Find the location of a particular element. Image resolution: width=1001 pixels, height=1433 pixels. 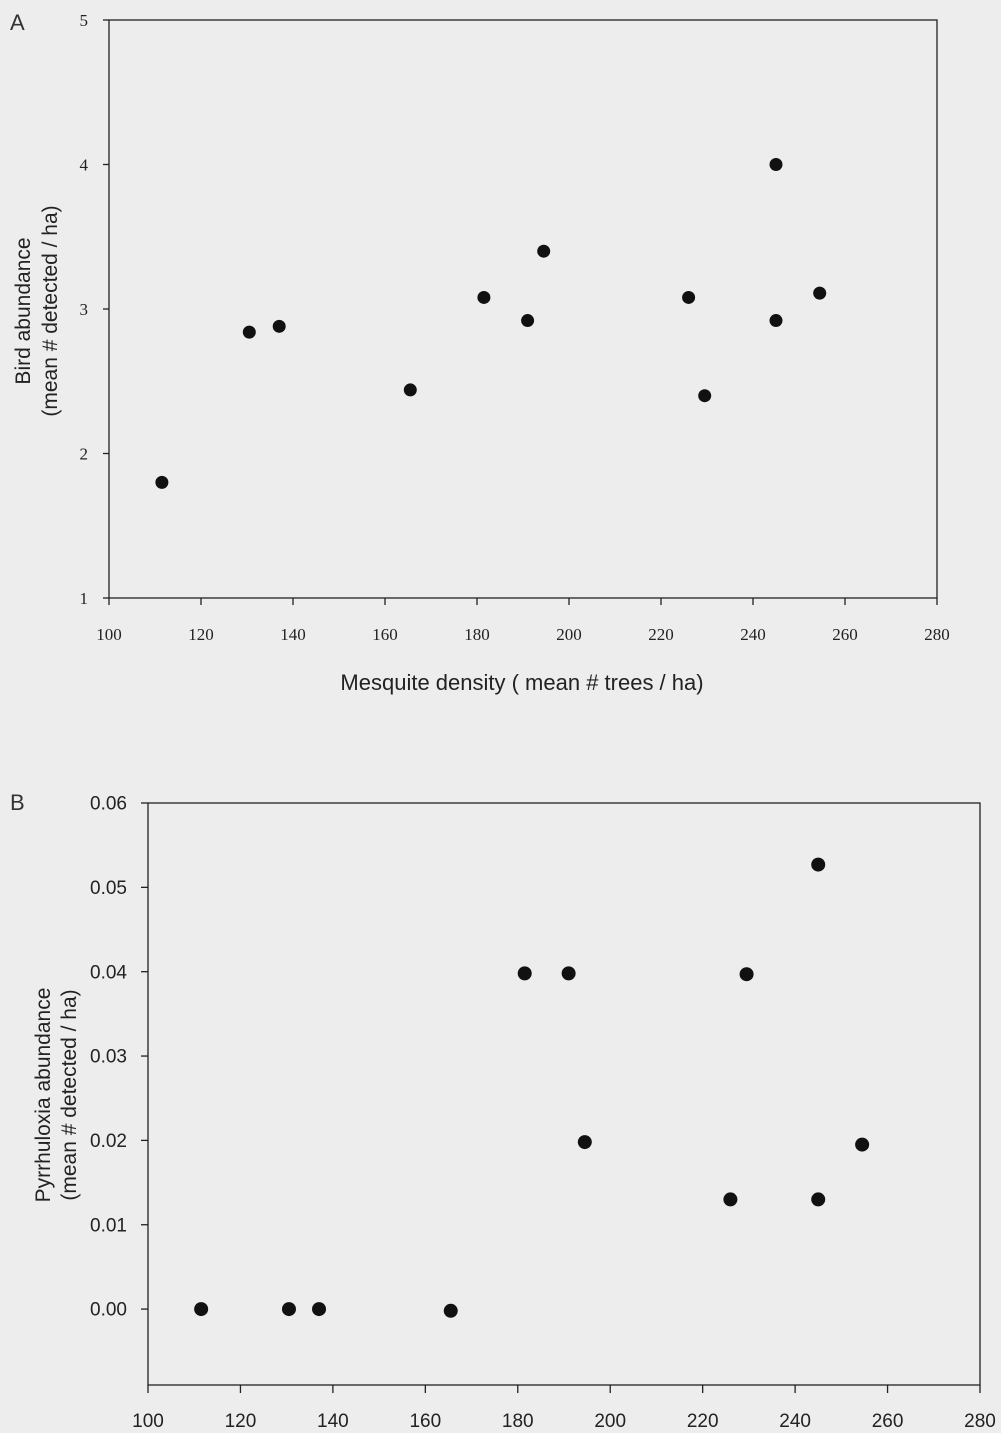

panel-a-y-axis: 1 2 3 4 5 is located at coordinates (94, 309).